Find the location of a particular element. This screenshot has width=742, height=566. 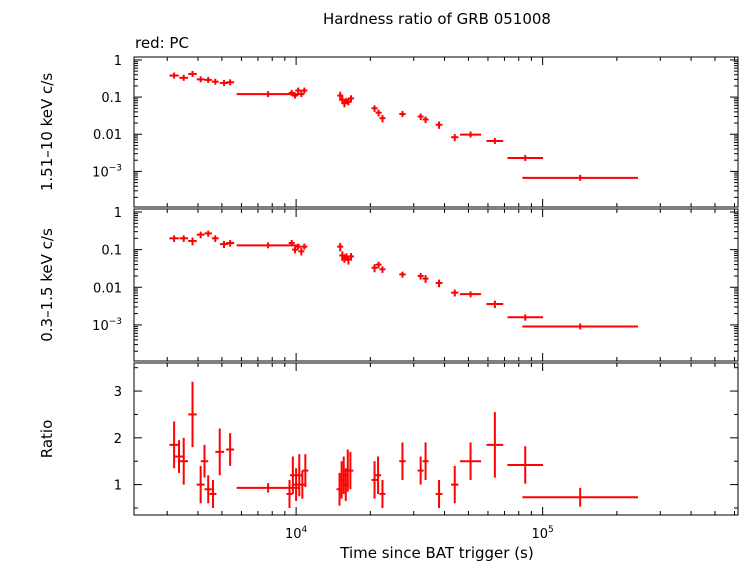

panel-ratio-points is located at coordinates (404, 444).